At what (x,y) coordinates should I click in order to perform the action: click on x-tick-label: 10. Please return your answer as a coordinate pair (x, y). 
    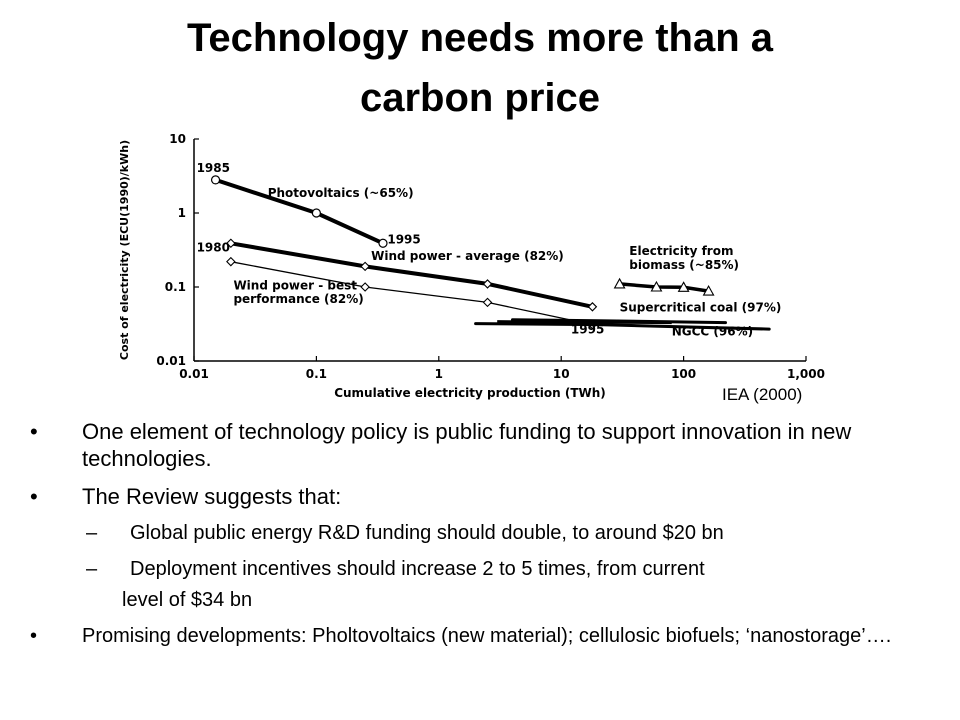
    Looking at the image, I should click on (561, 374).